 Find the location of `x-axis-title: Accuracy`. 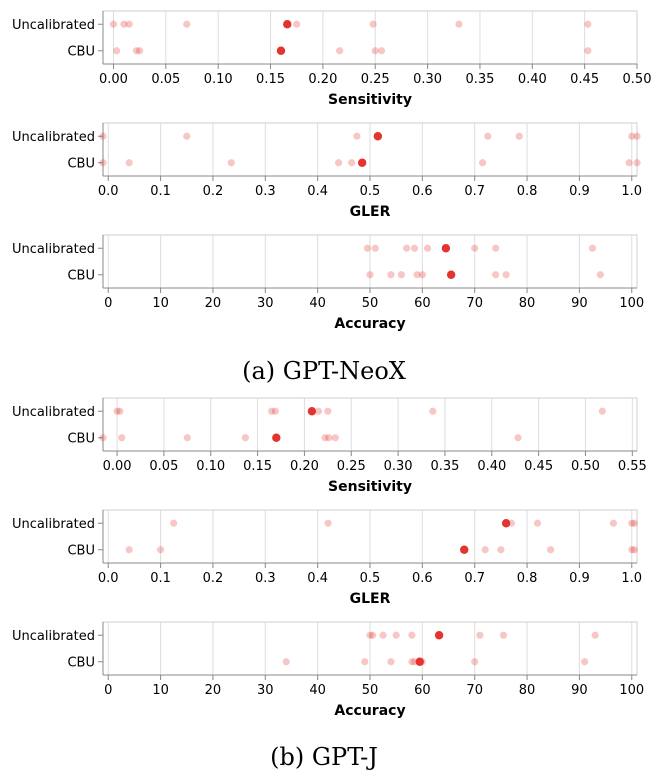

x-axis-title: Accuracy is located at coordinates (369, 324).